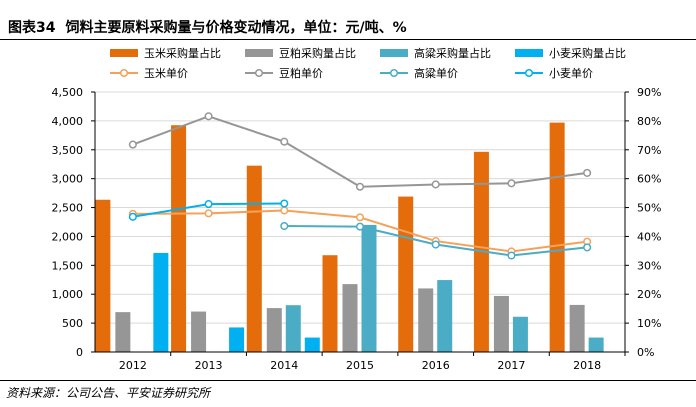 The width and height of the screenshot is (696, 407). Describe the element at coordinates (68, 92) in the screenshot. I see `left-tick-label: 4,500` at that location.